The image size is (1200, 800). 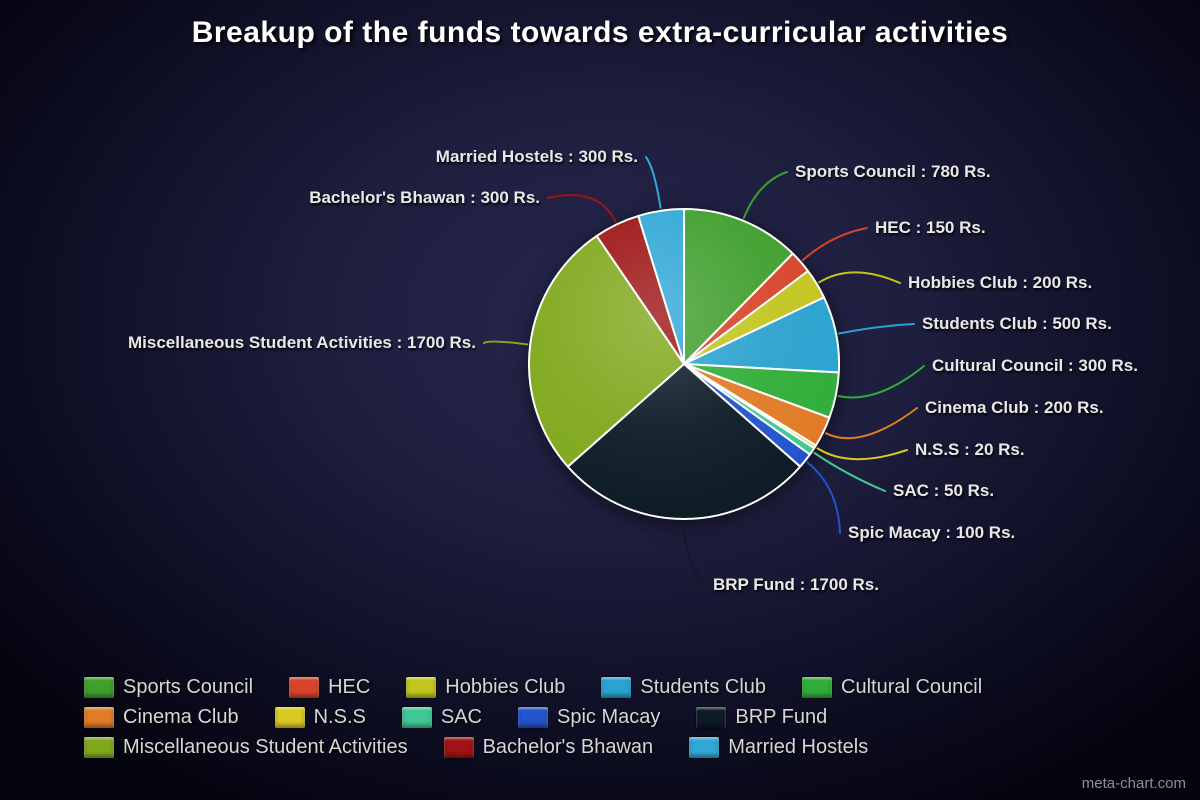 I want to click on slice-label-married-hostels: Married Hostels : 300 Rs., so click(x=537, y=156).